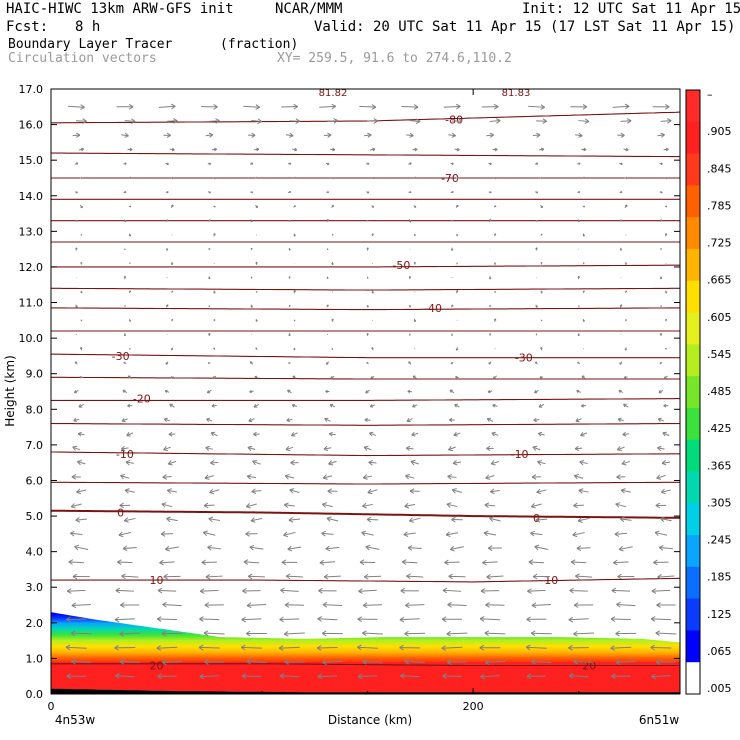  What do you see at coordinates (719, 354) in the screenshot?
I see `colorbar-label: .545` at bounding box center [719, 354].